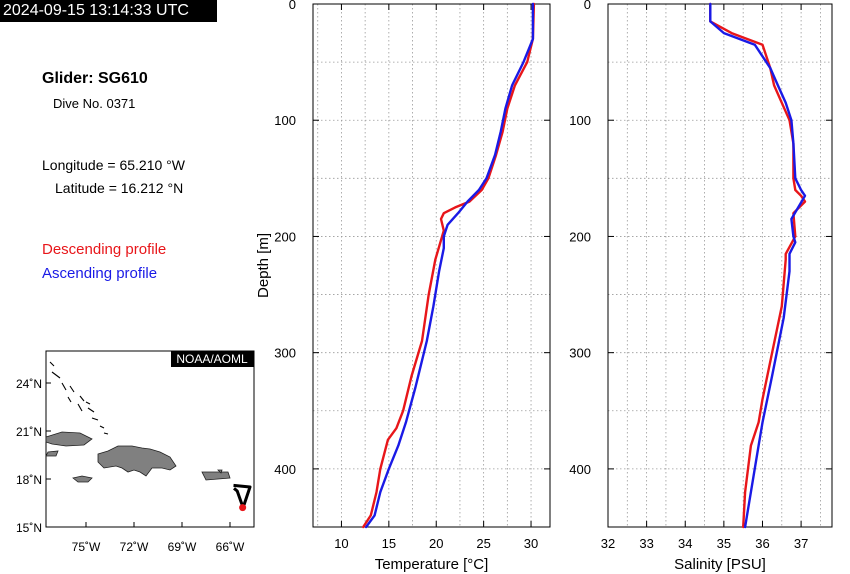 The width and height of the screenshot is (850, 574). I want to click on map-lon-label: 75˚W, so click(86, 547).